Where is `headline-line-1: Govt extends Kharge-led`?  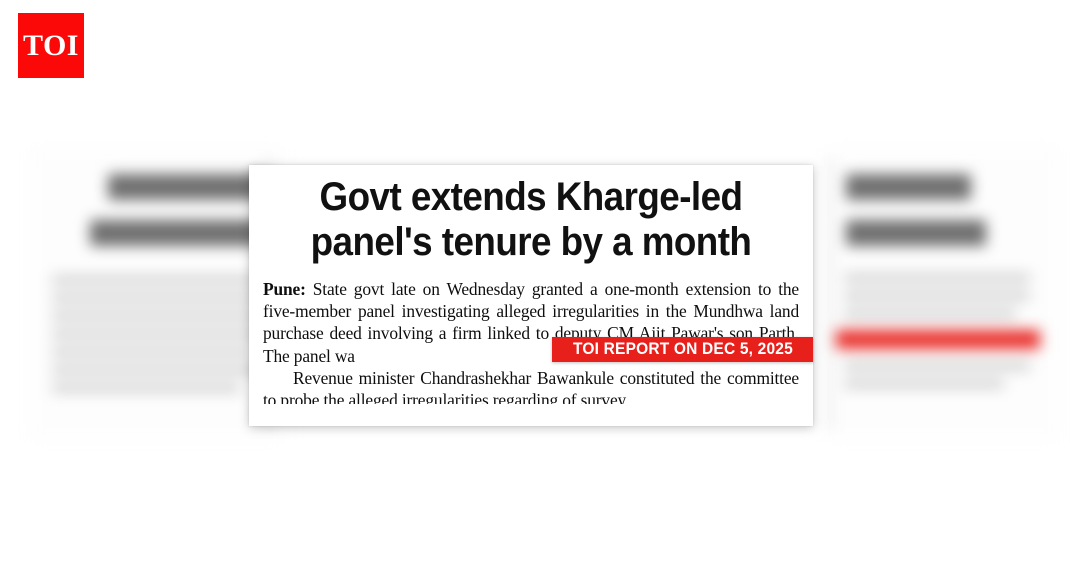 headline-line-1: Govt extends Kharge-led is located at coordinates (531, 197).